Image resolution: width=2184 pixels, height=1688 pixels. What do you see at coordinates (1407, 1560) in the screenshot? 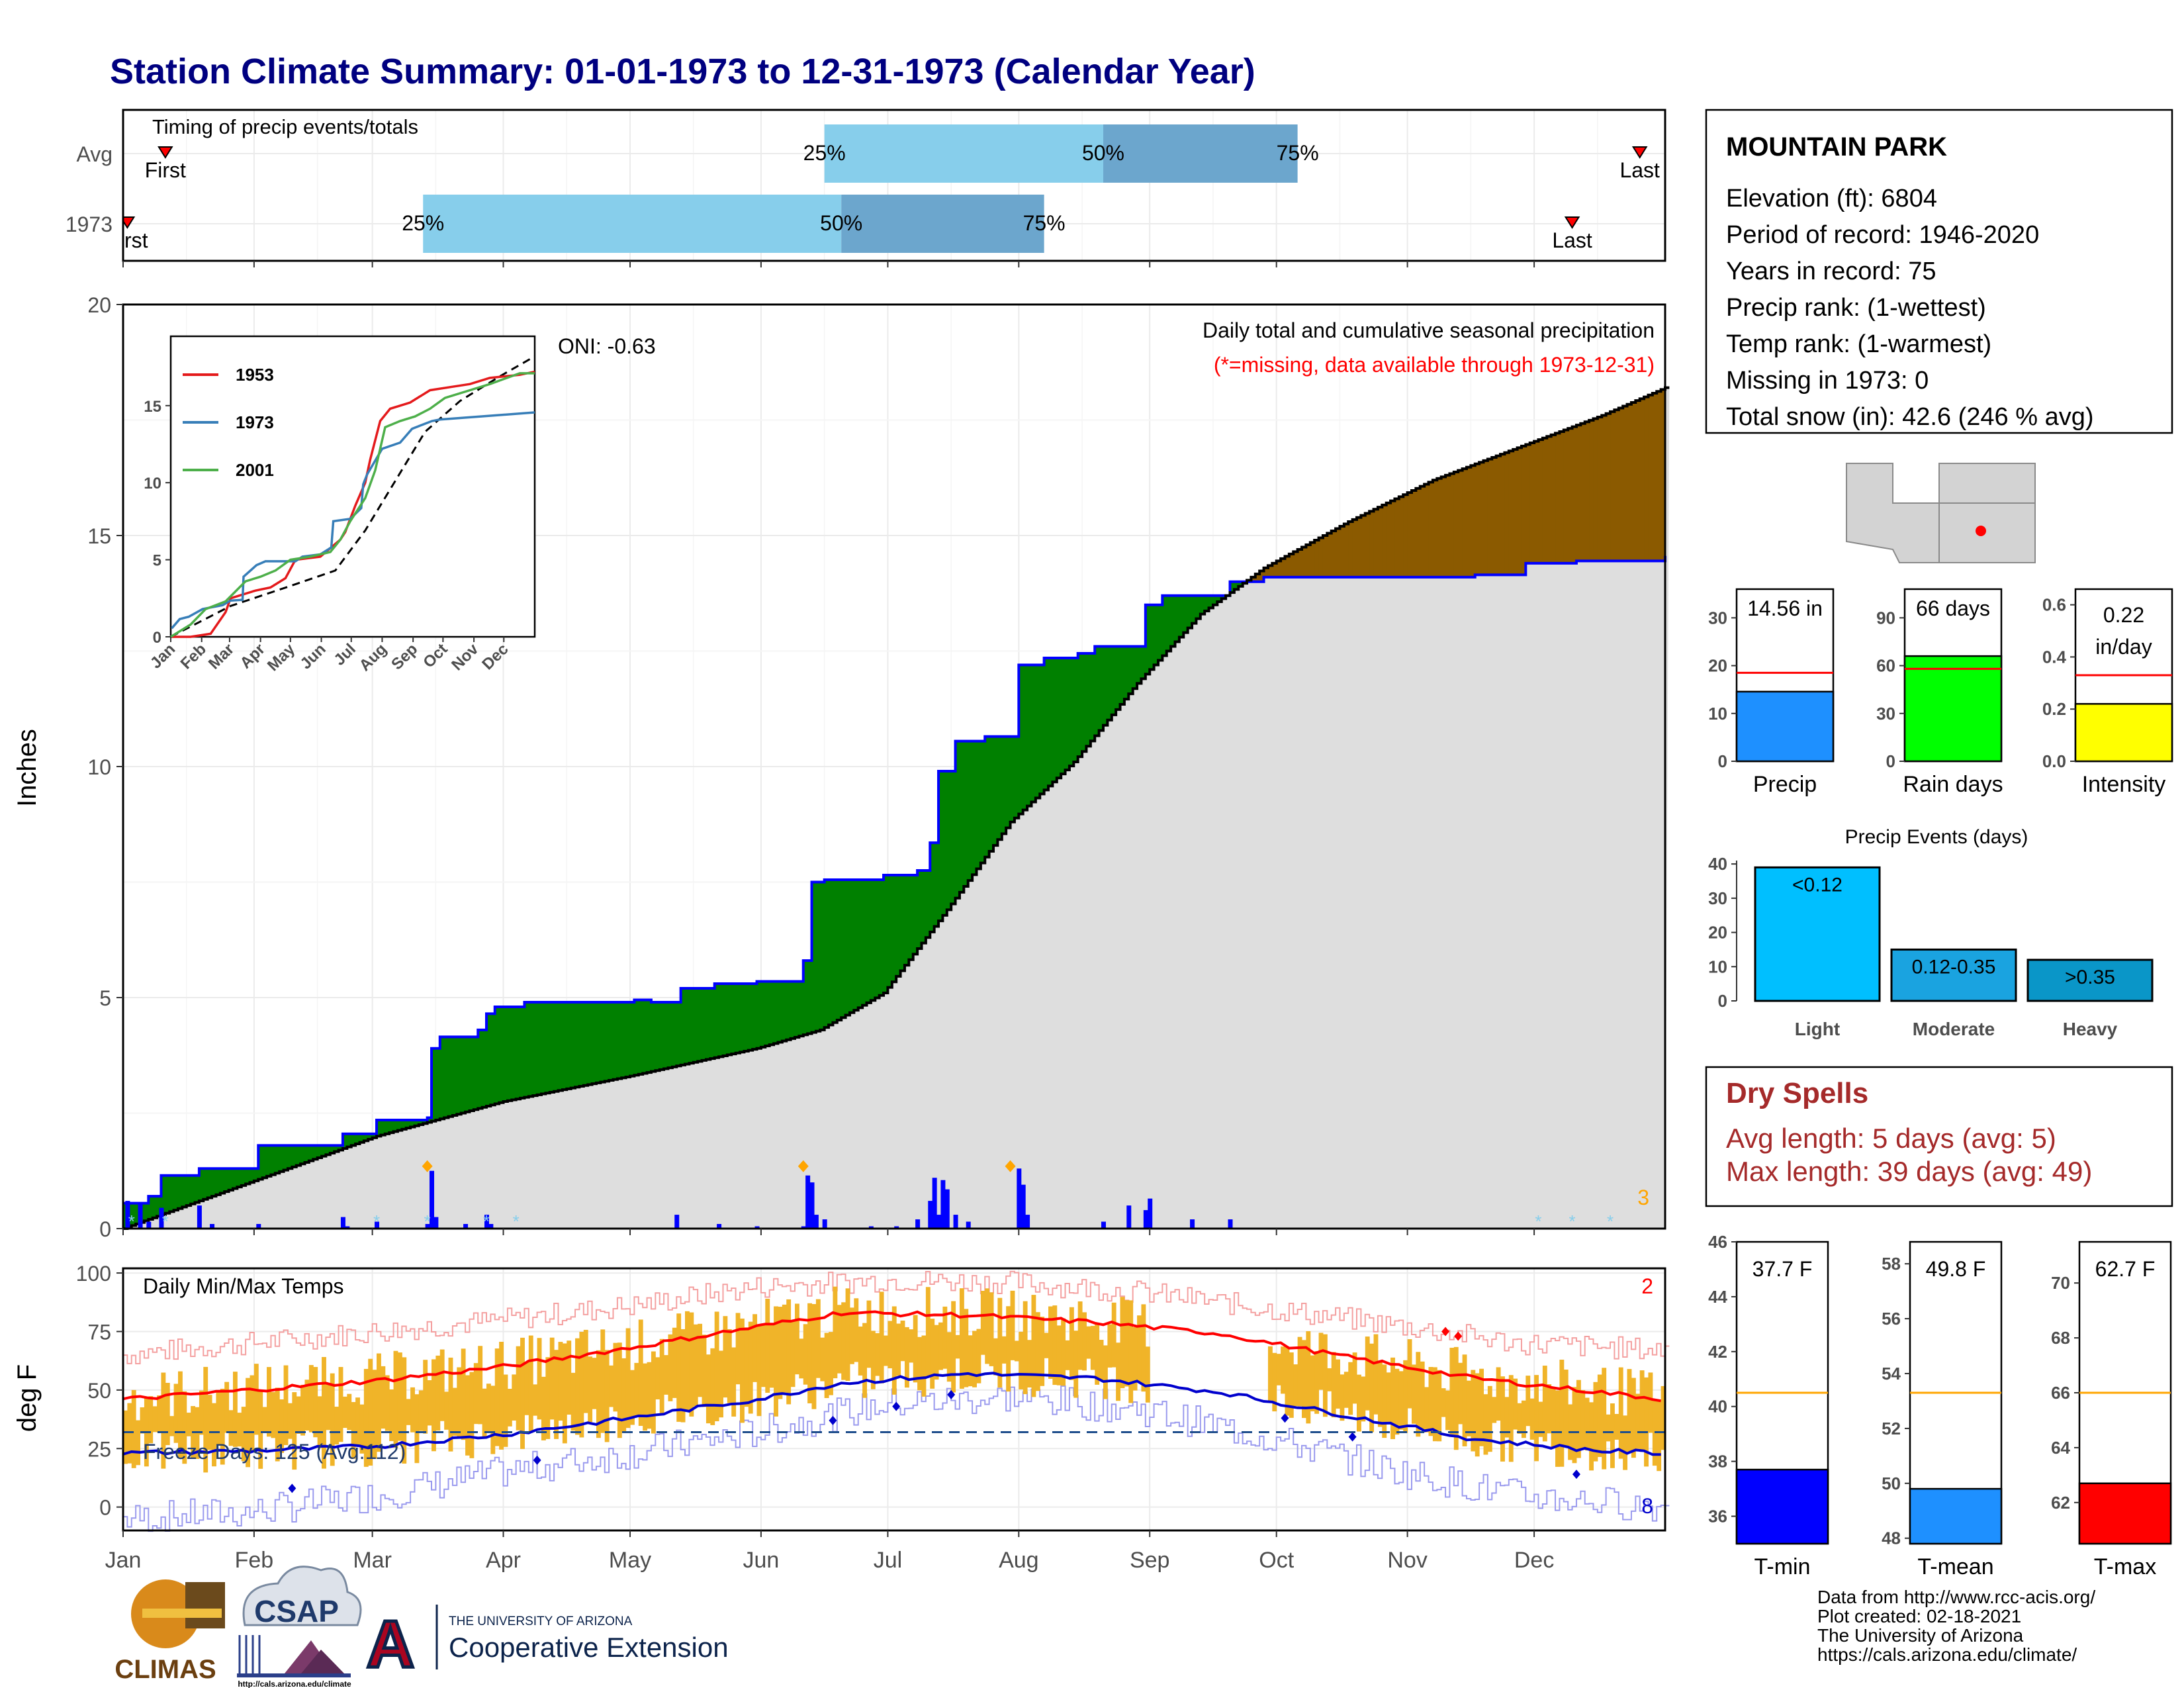
I see `month-label: Nov` at bounding box center [1407, 1560].